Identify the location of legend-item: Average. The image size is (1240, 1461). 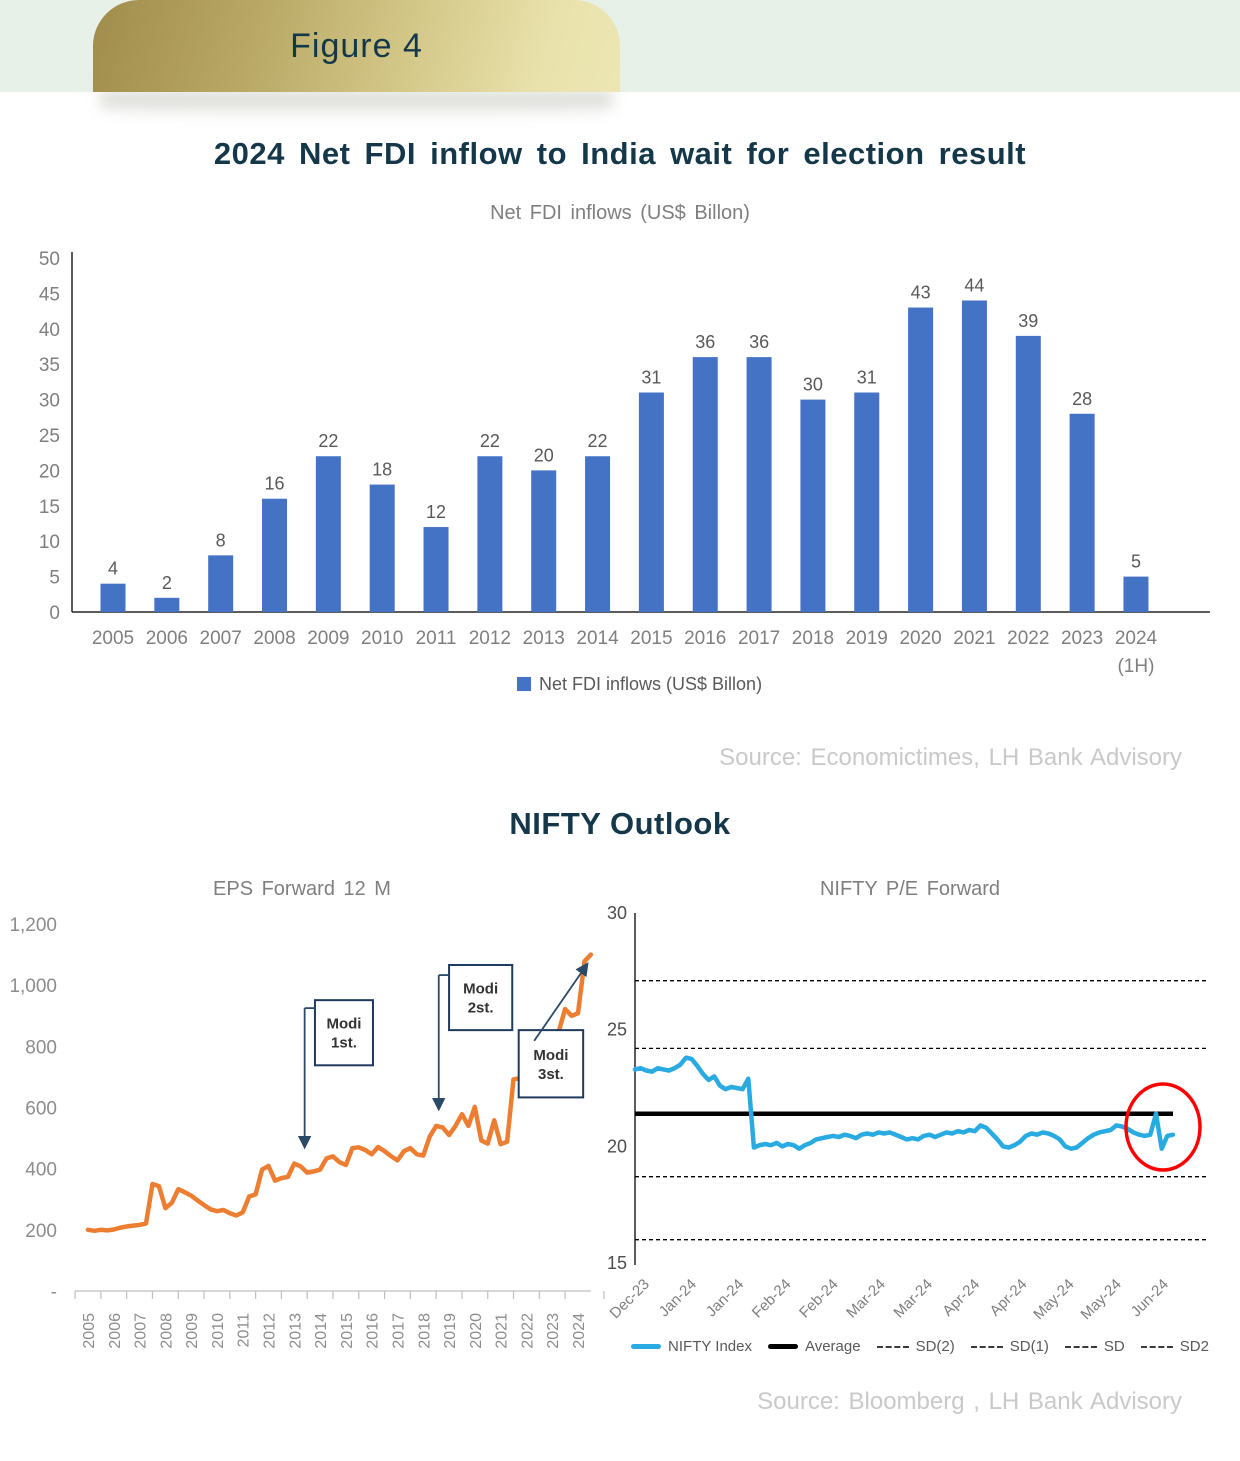
(814, 1346).